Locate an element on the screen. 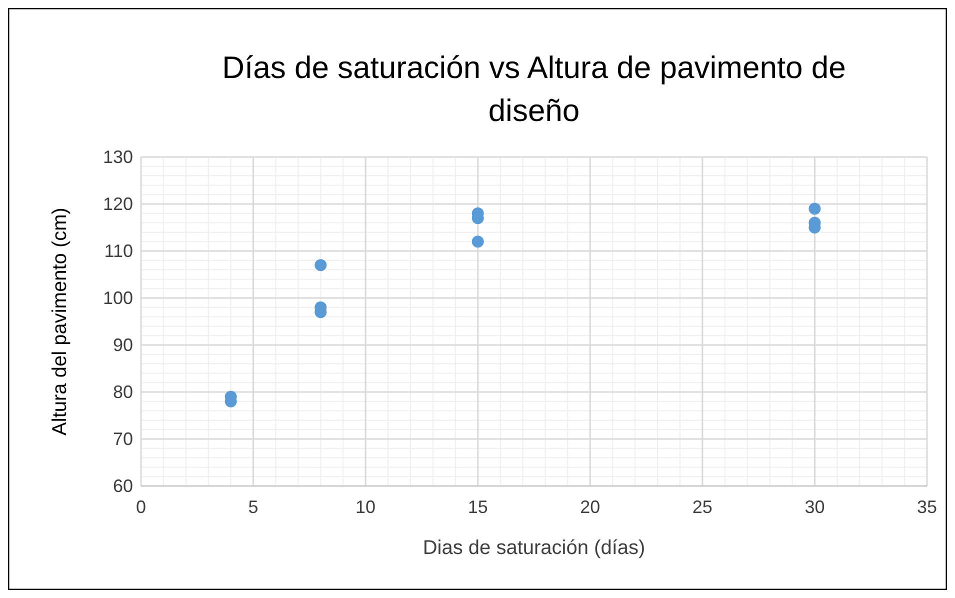 The image size is (955, 598). y-tick-label: 80 is located at coordinates (122, 392).